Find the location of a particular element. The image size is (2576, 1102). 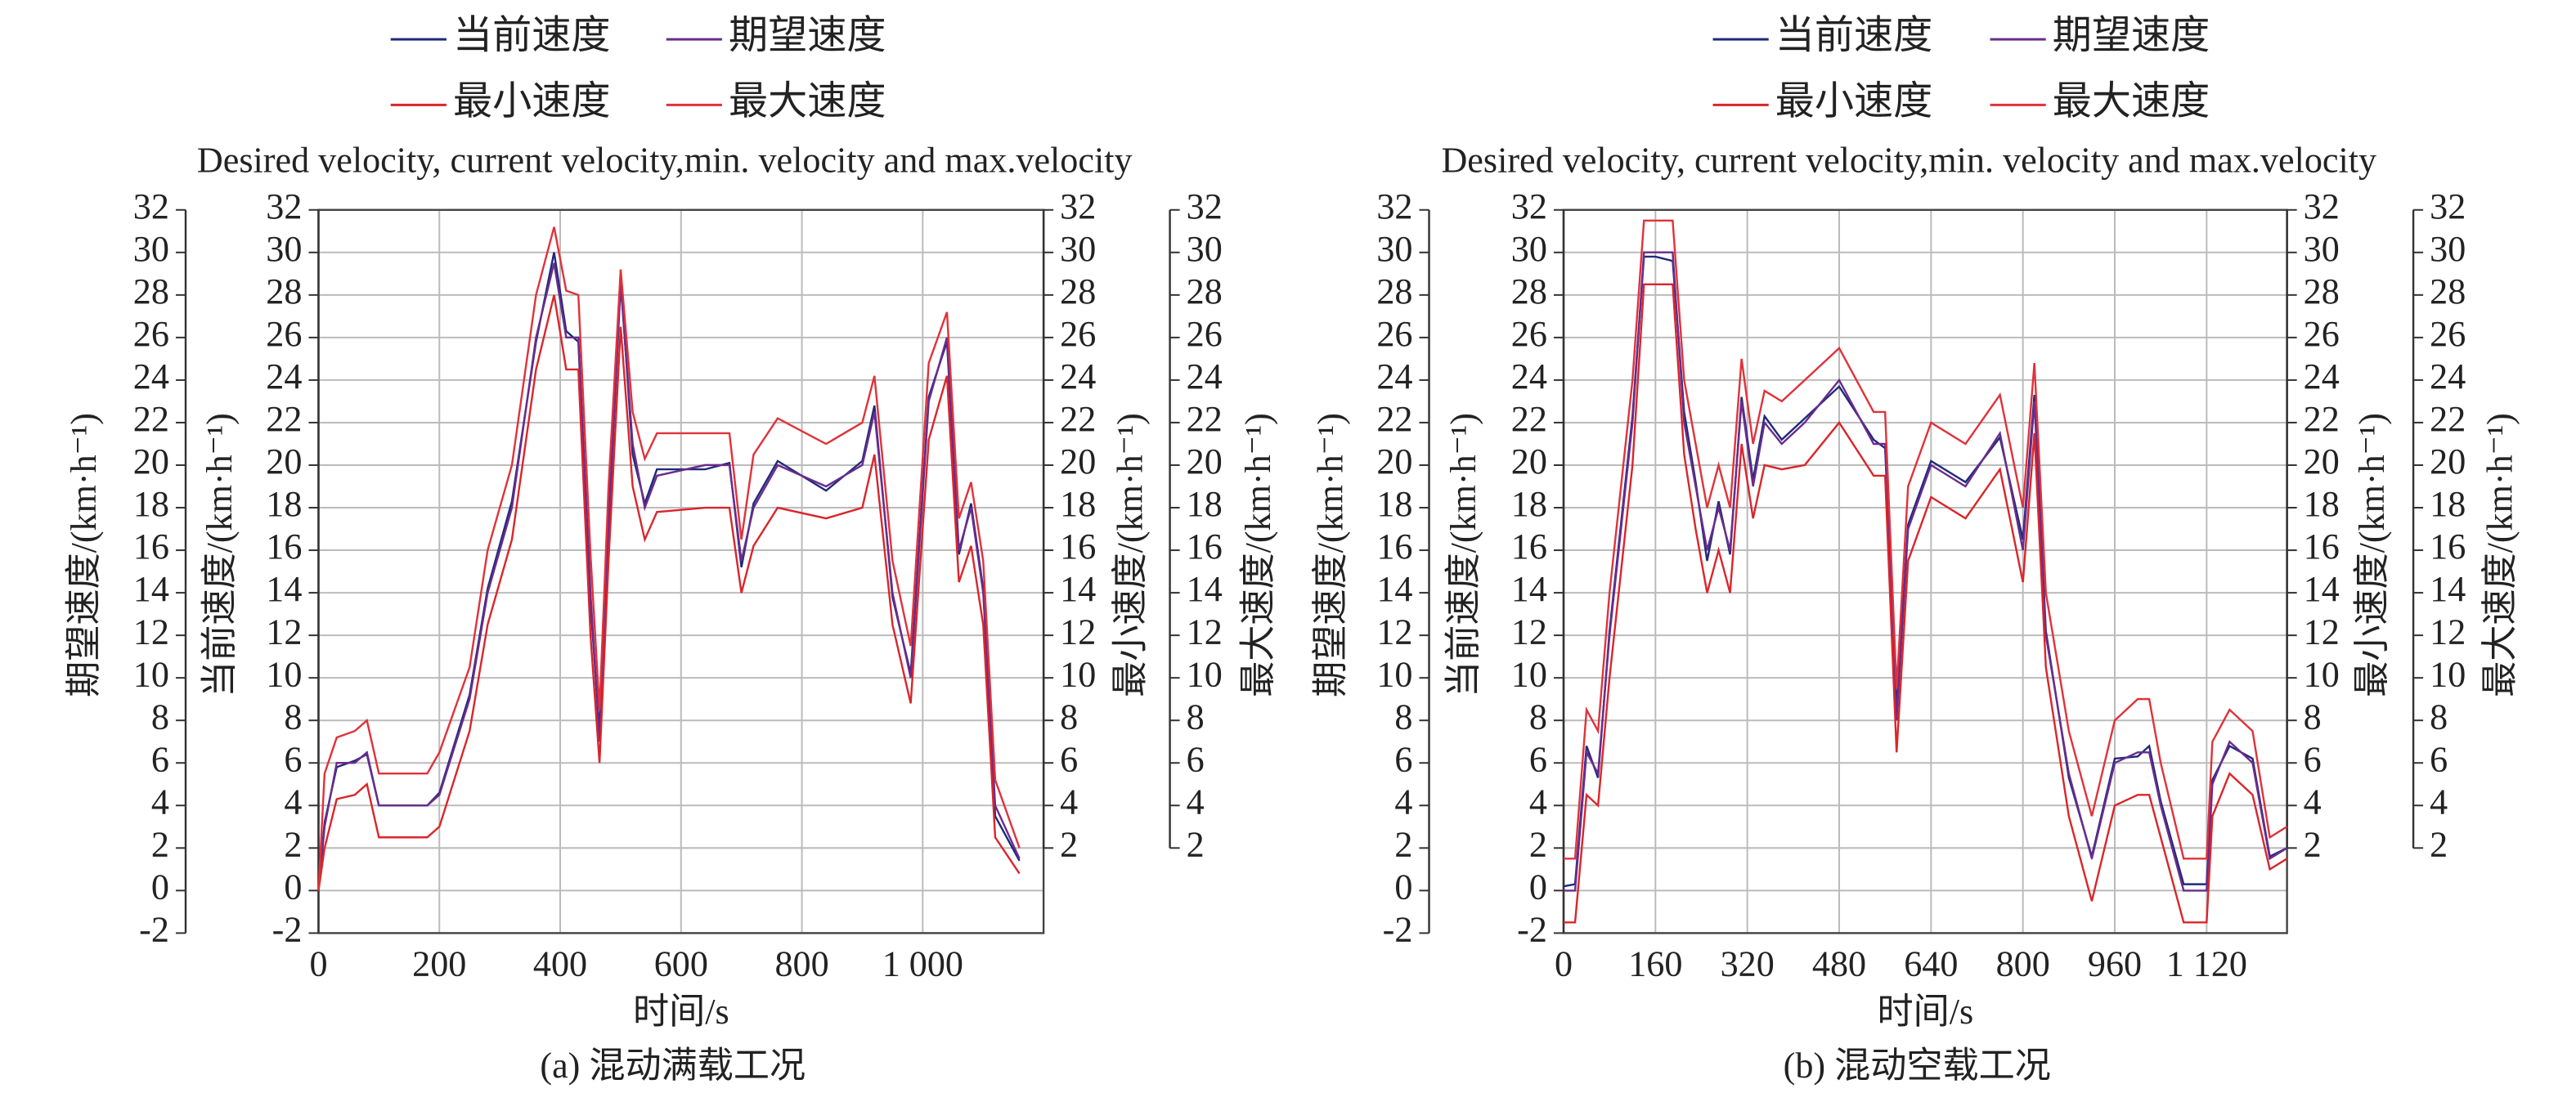

x-tick-label: 1 120 is located at coordinates (2206, 964).